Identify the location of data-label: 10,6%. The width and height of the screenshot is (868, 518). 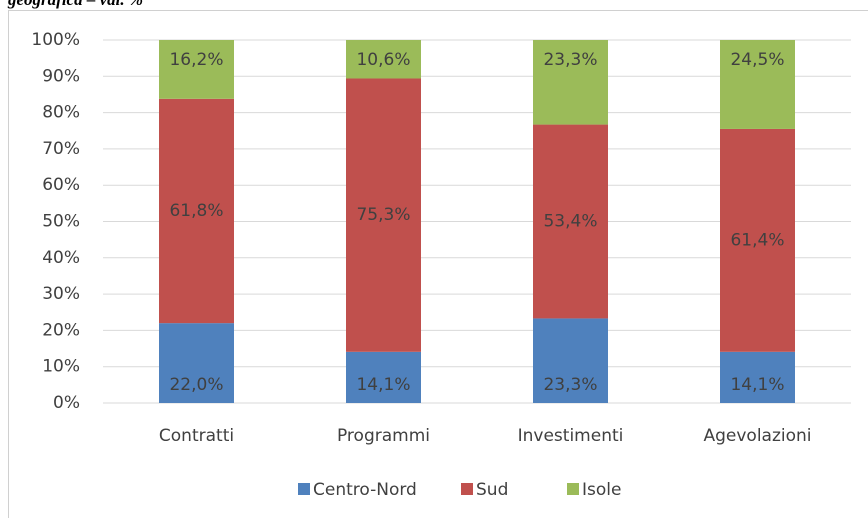
(383, 60).